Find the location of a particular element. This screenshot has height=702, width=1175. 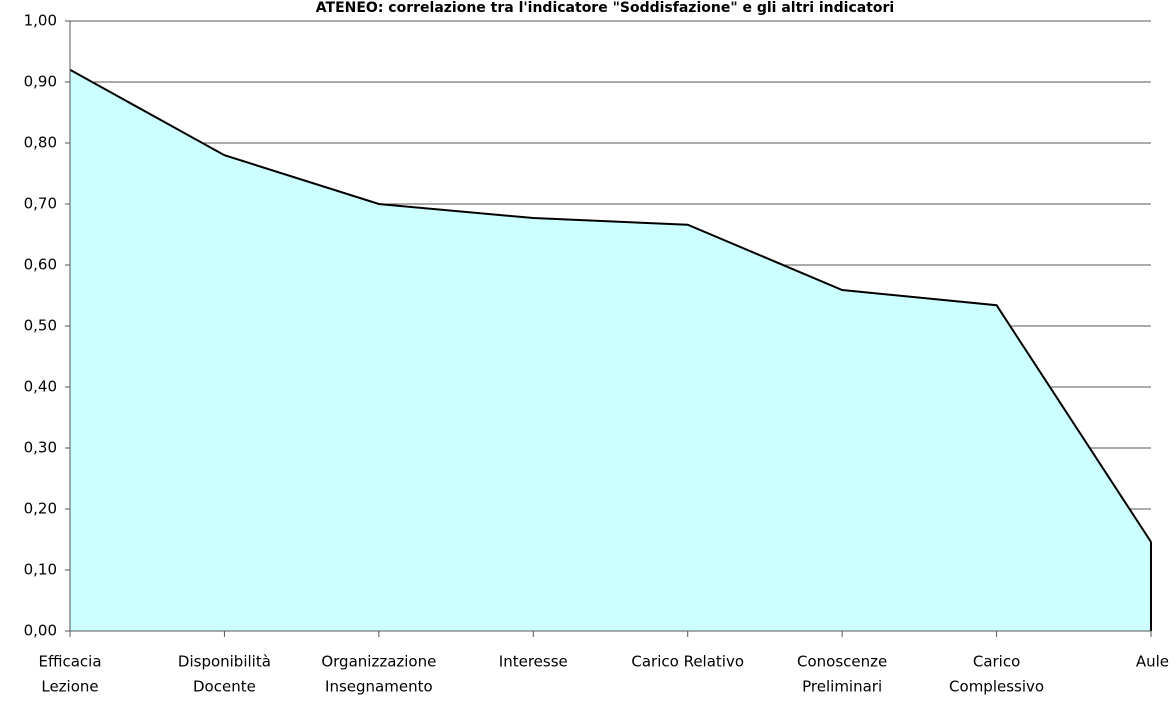

y-tick-label: 0,50 is located at coordinates (40, 326).